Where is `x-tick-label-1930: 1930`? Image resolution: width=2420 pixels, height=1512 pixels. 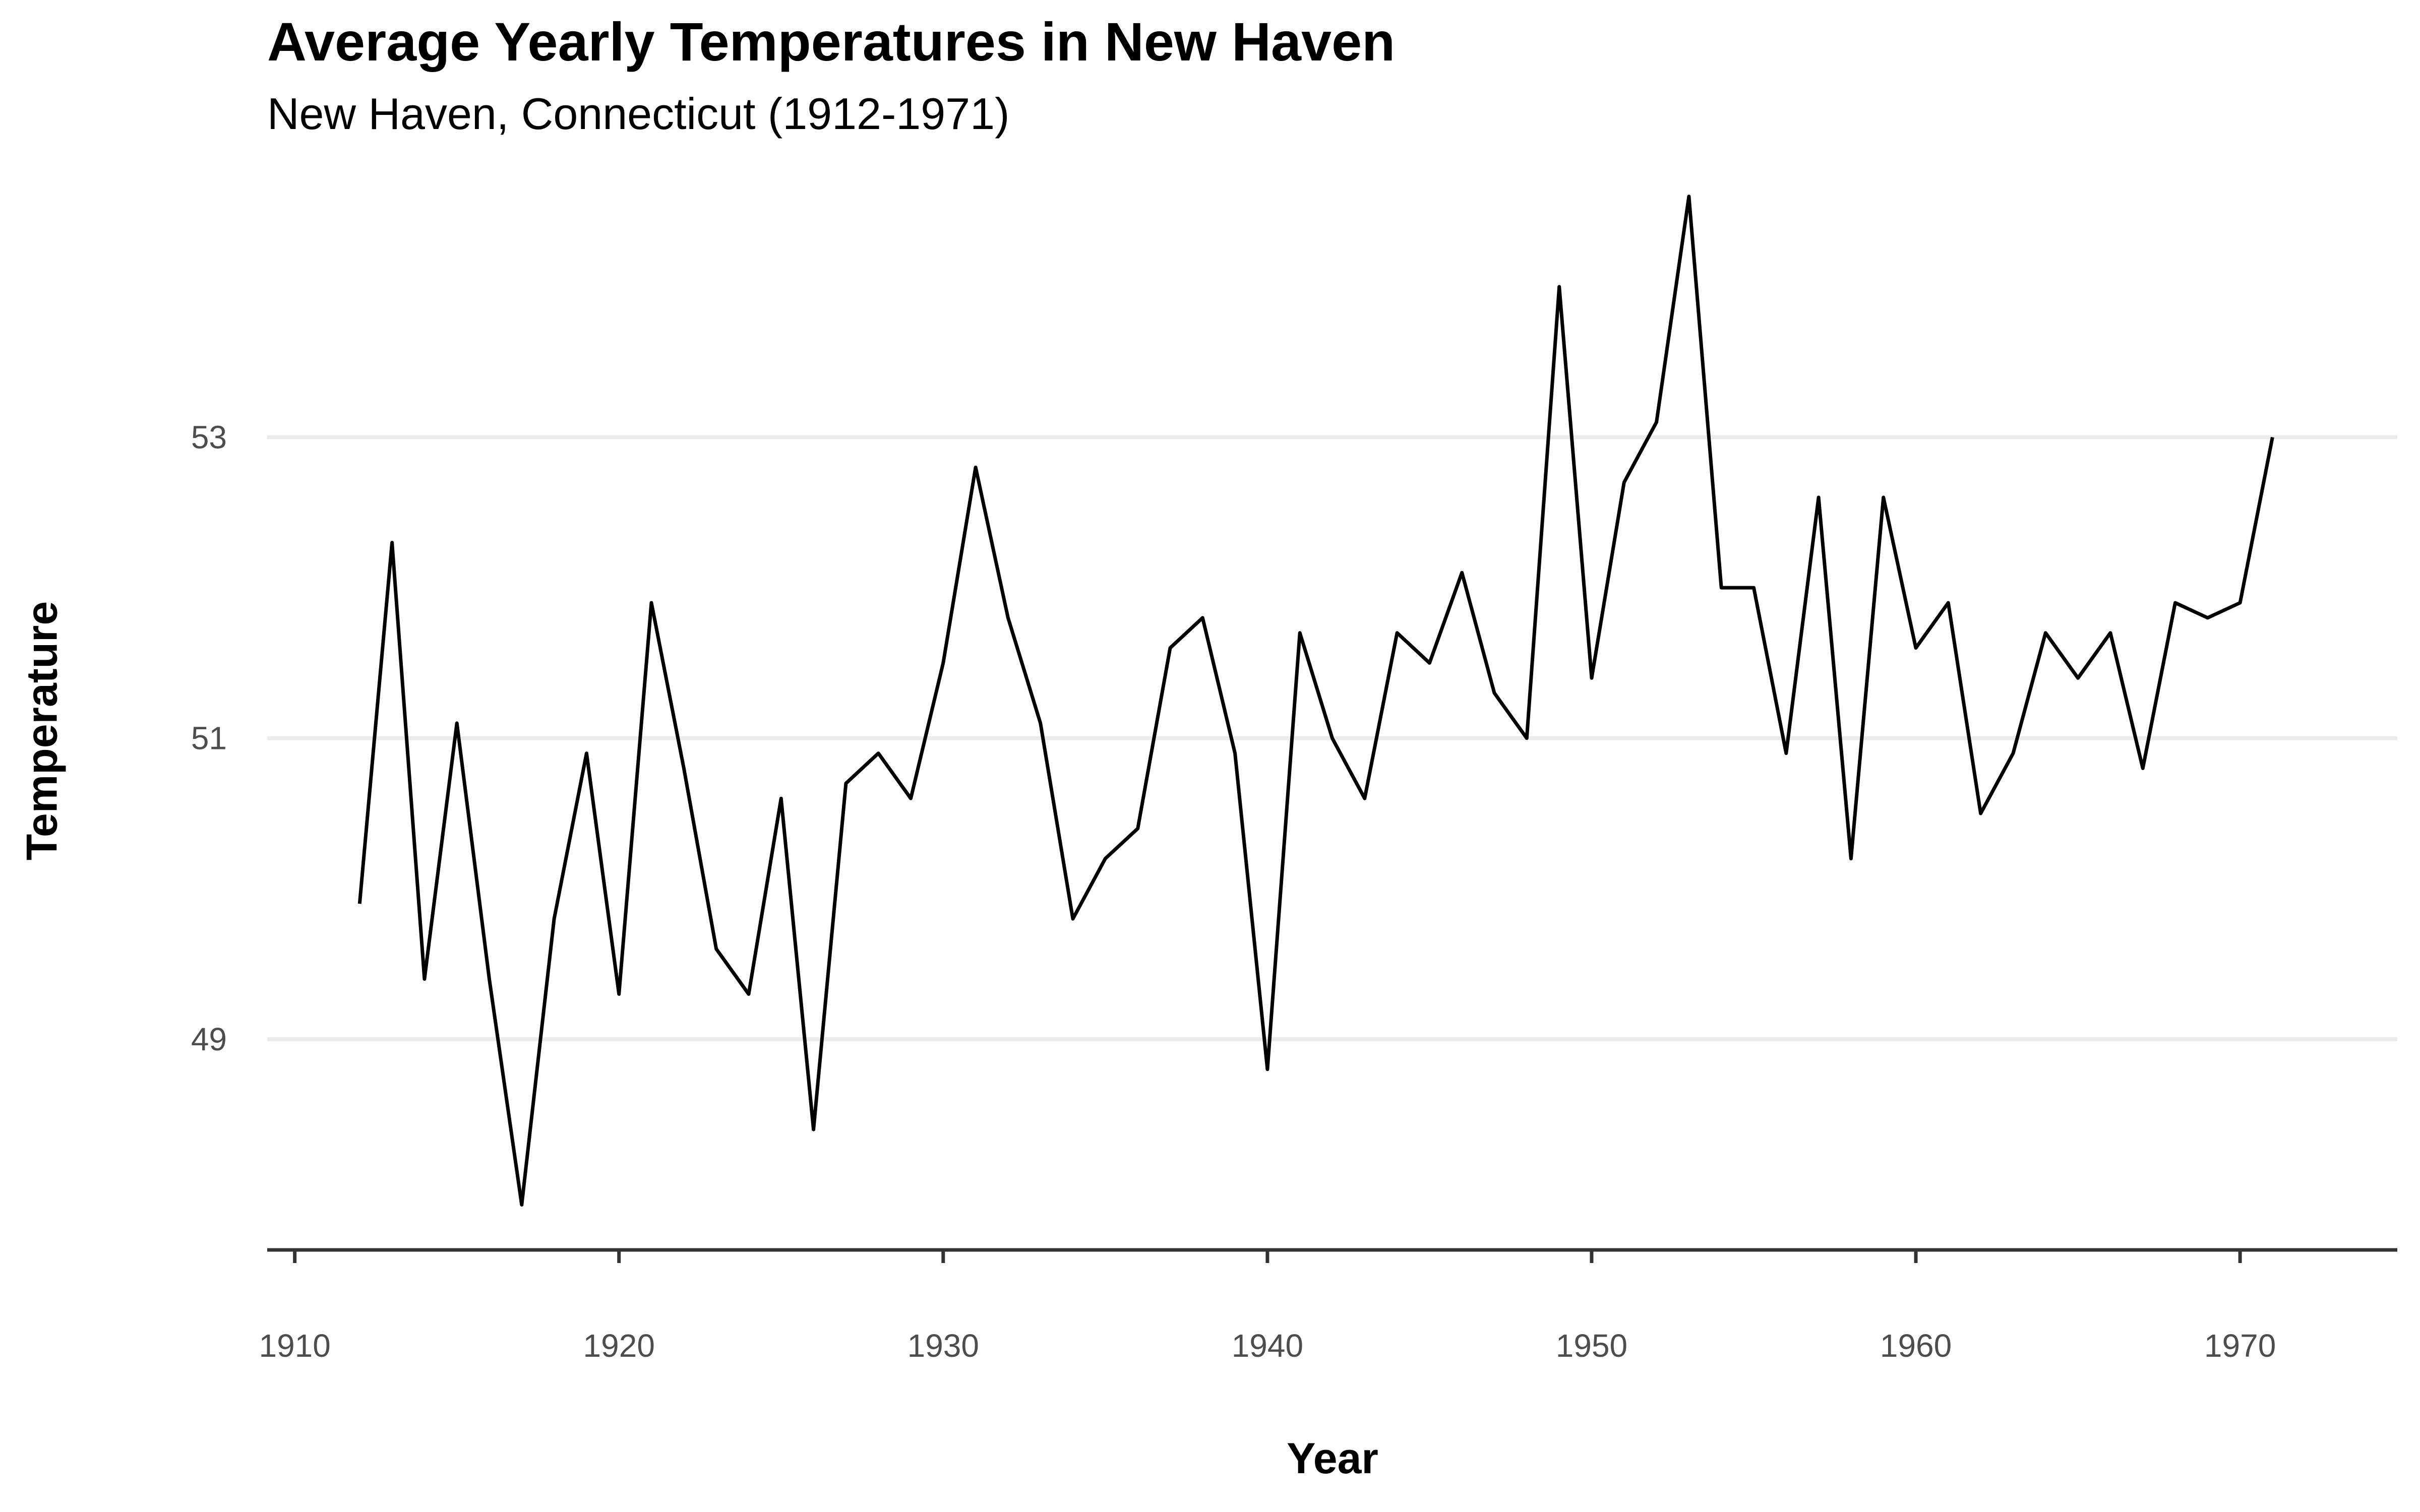 x-tick-label-1930: 1930 is located at coordinates (943, 1346).